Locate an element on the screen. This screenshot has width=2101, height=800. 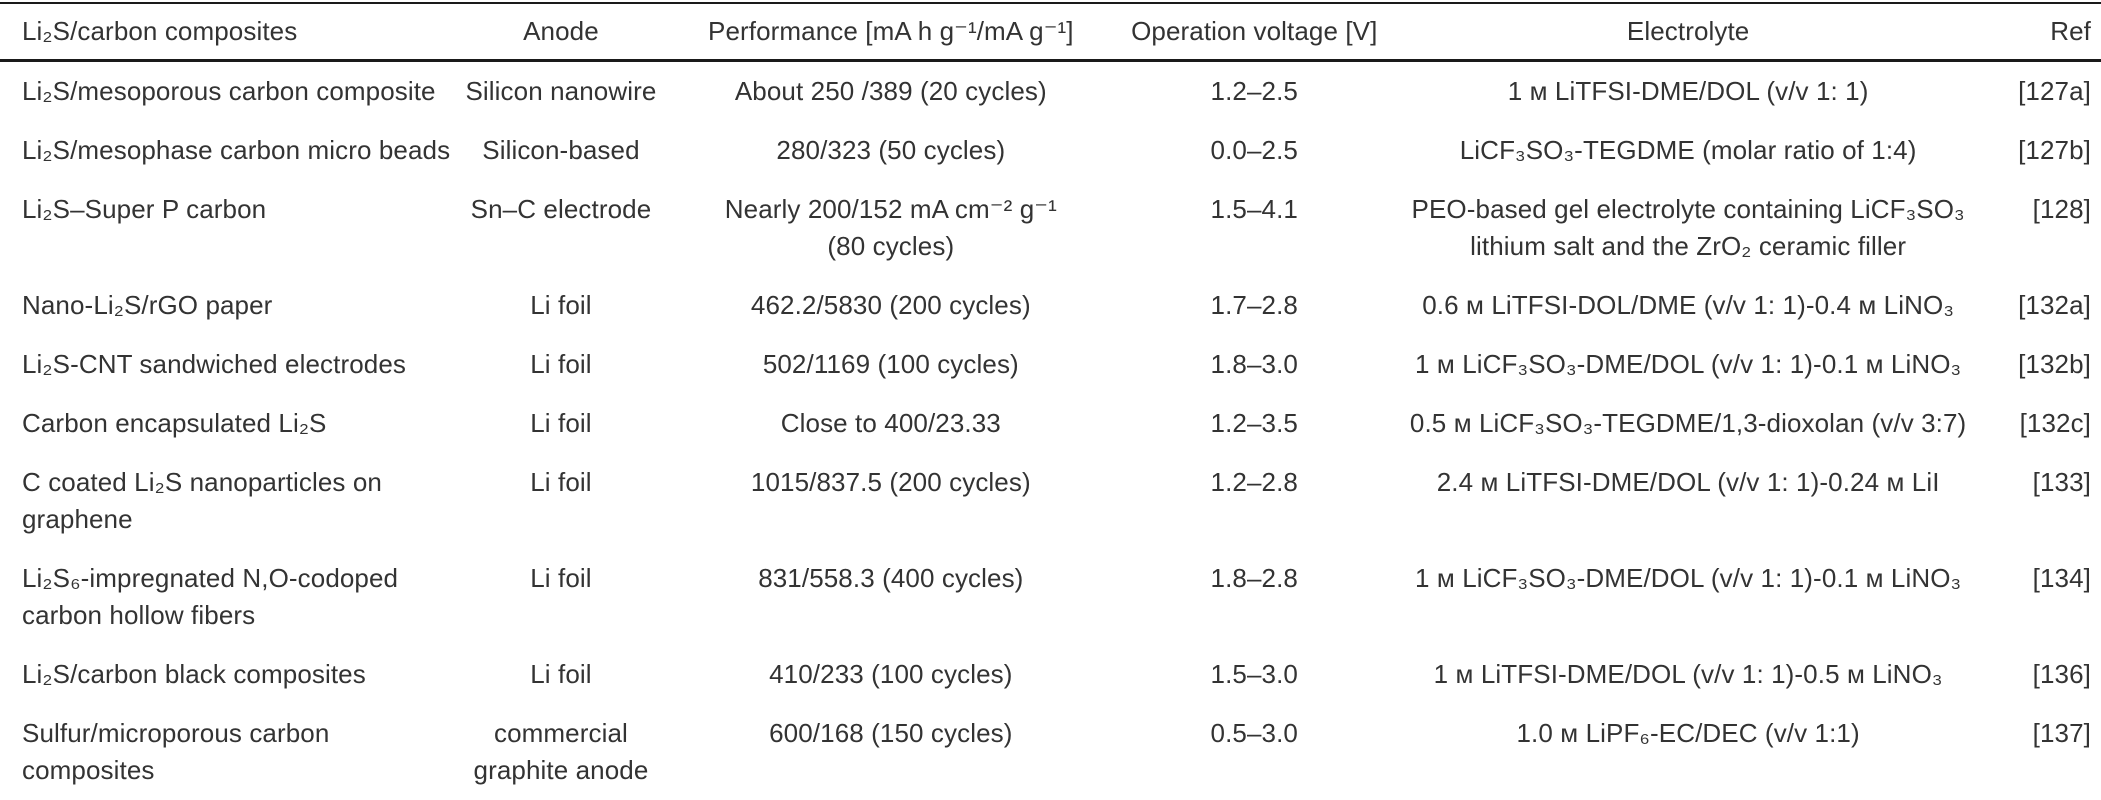
cell-composite: Sulfur/microporous carbon composites is located at coordinates (229, 752).